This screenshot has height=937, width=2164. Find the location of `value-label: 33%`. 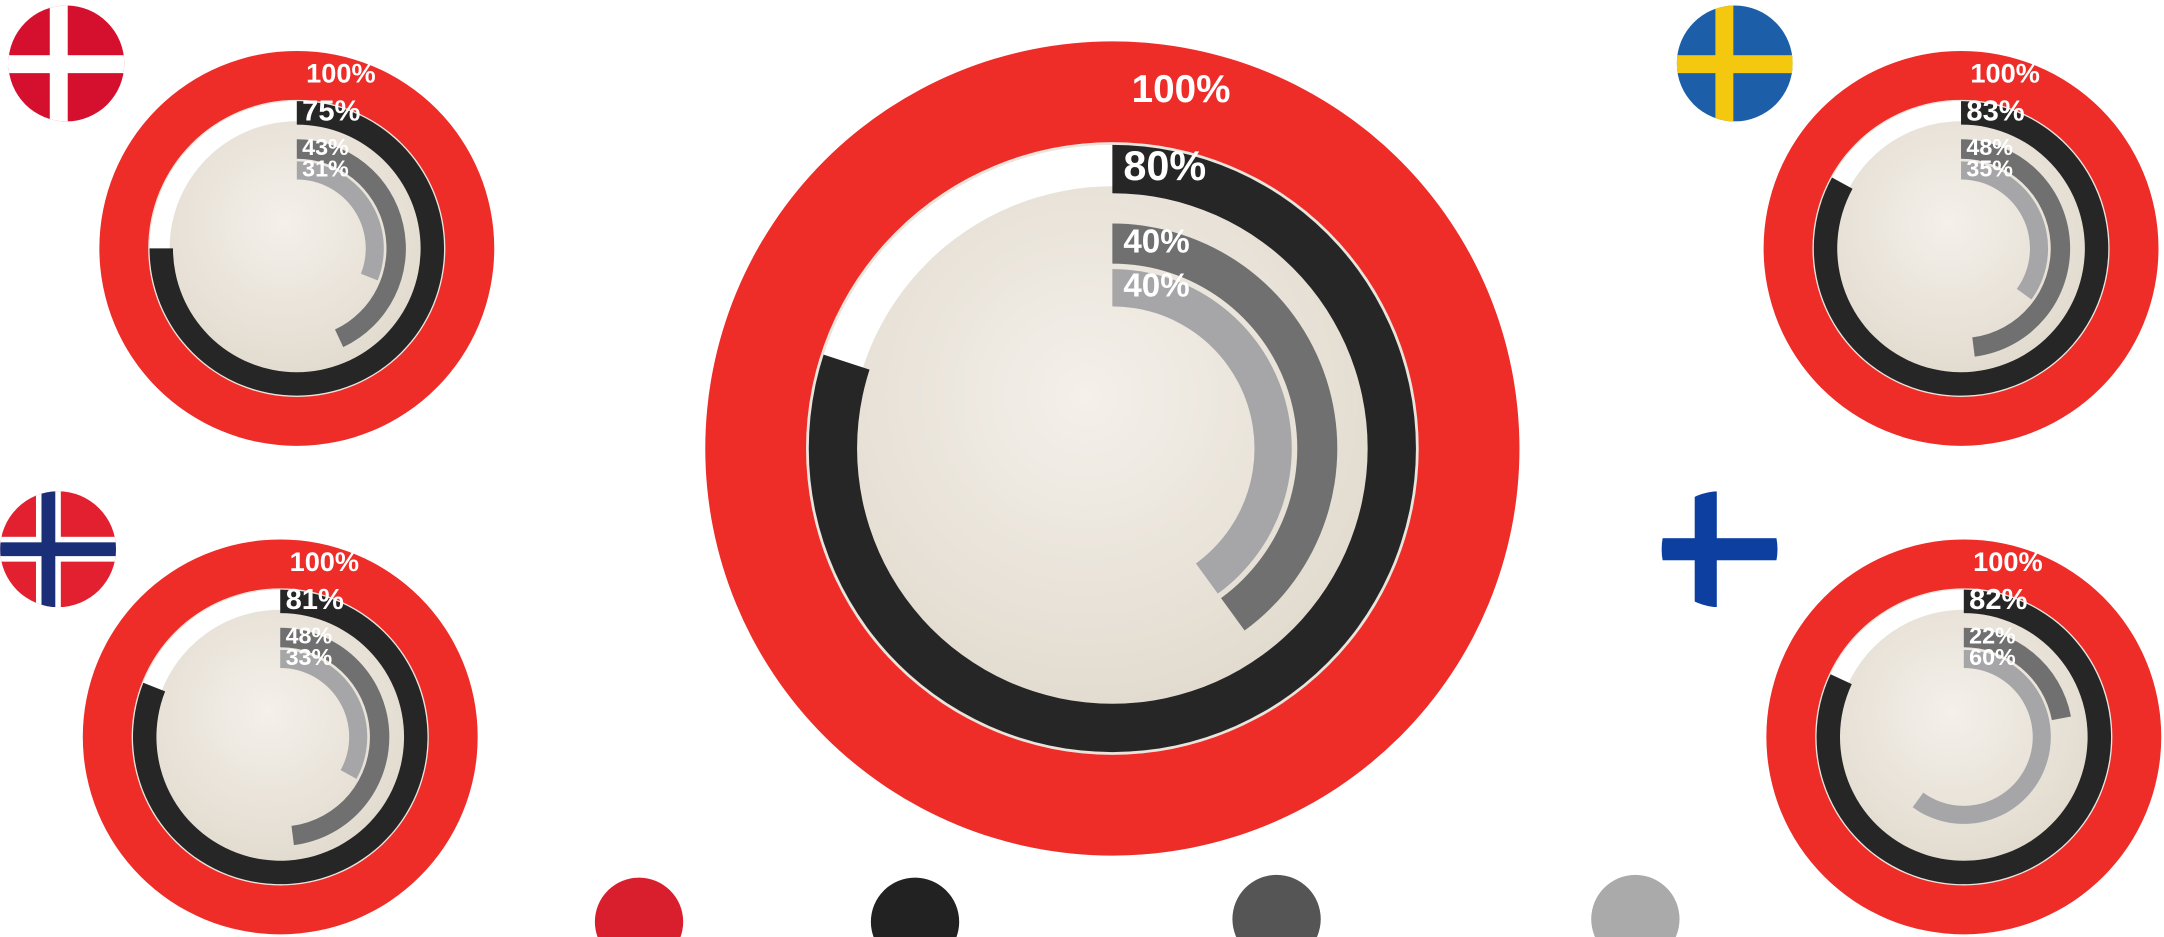

value-label: 33% is located at coordinates (309, 657).